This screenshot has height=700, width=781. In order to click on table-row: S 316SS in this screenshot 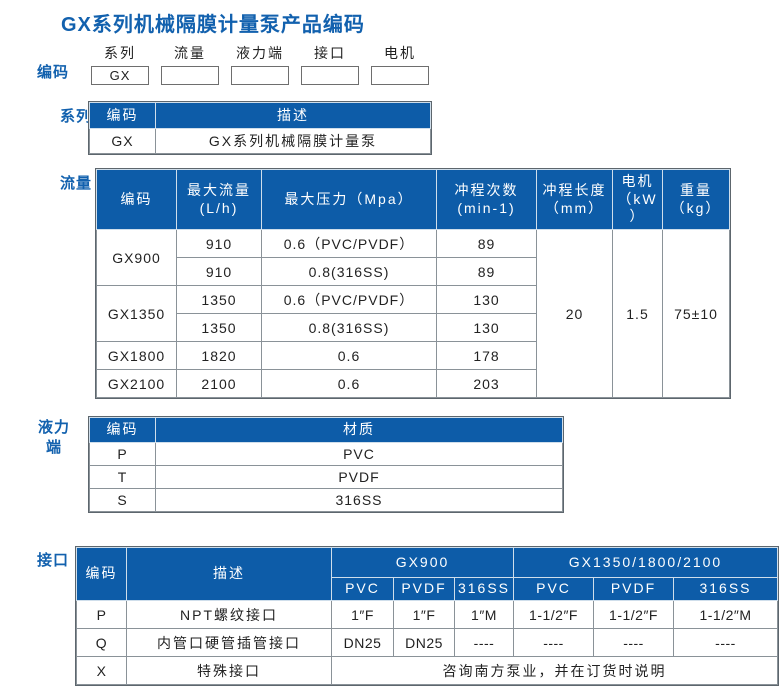, I will do `click(326, 500)`.